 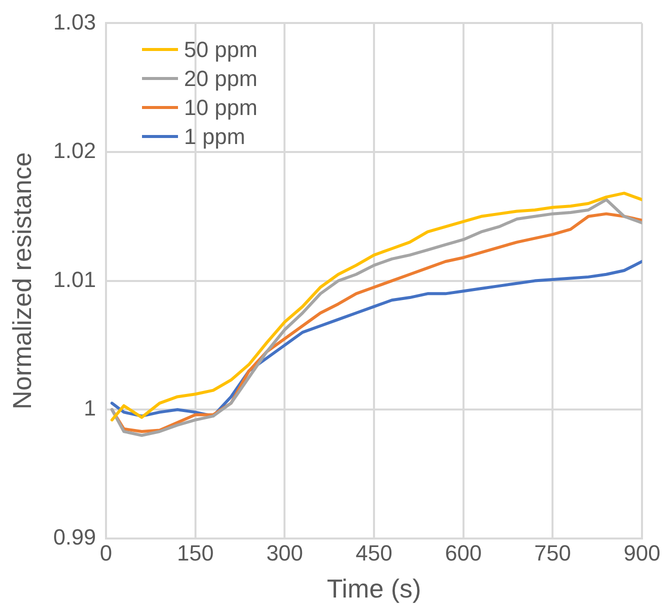 What do you see at coordinates (90, 408) in the screenshot?
I see `y-tick-label: 1` at bounding box center [90, 408].